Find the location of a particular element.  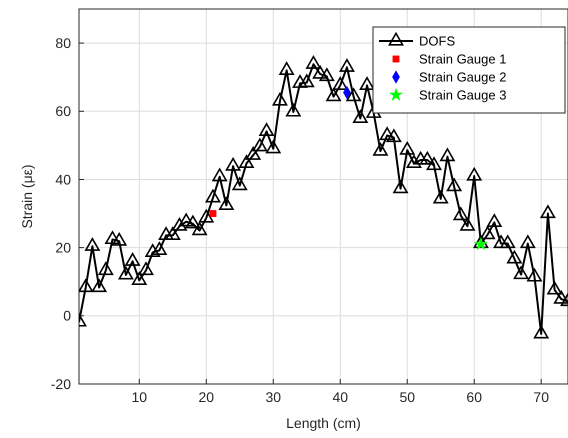

y-tick-label: 0 is located at coordinates (67, 316).